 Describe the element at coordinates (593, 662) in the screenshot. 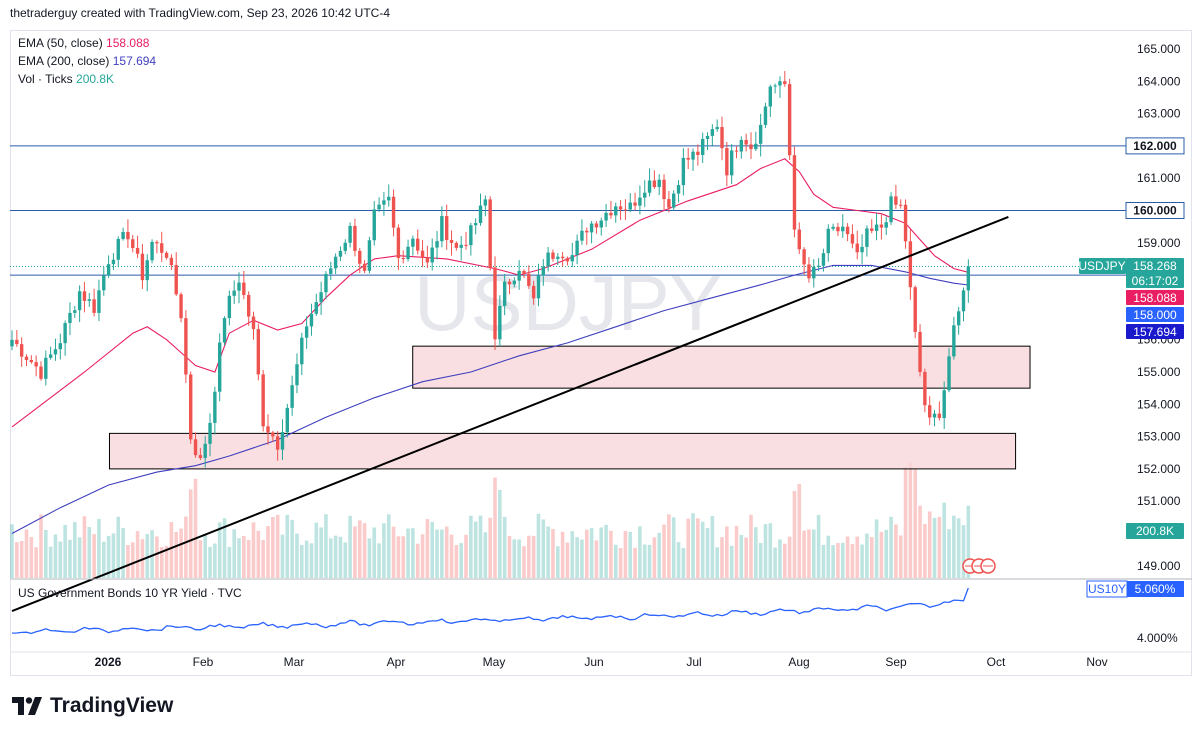

I see `time-tick-label: Jun` at that location.